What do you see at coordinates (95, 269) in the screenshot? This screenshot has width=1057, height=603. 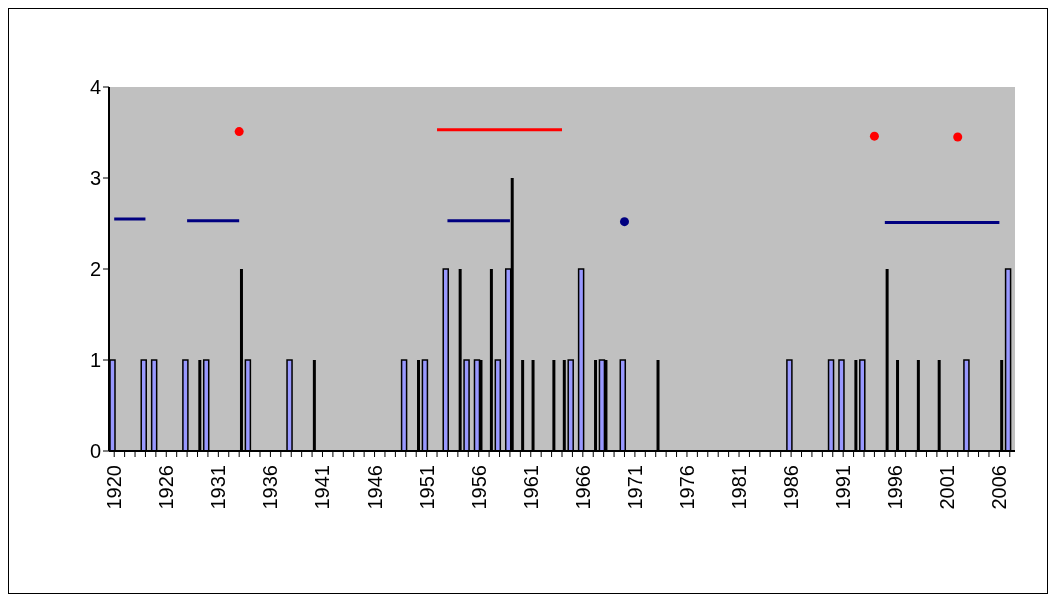 I see `y-tick-label: 2` at bounding box center [95, 269].